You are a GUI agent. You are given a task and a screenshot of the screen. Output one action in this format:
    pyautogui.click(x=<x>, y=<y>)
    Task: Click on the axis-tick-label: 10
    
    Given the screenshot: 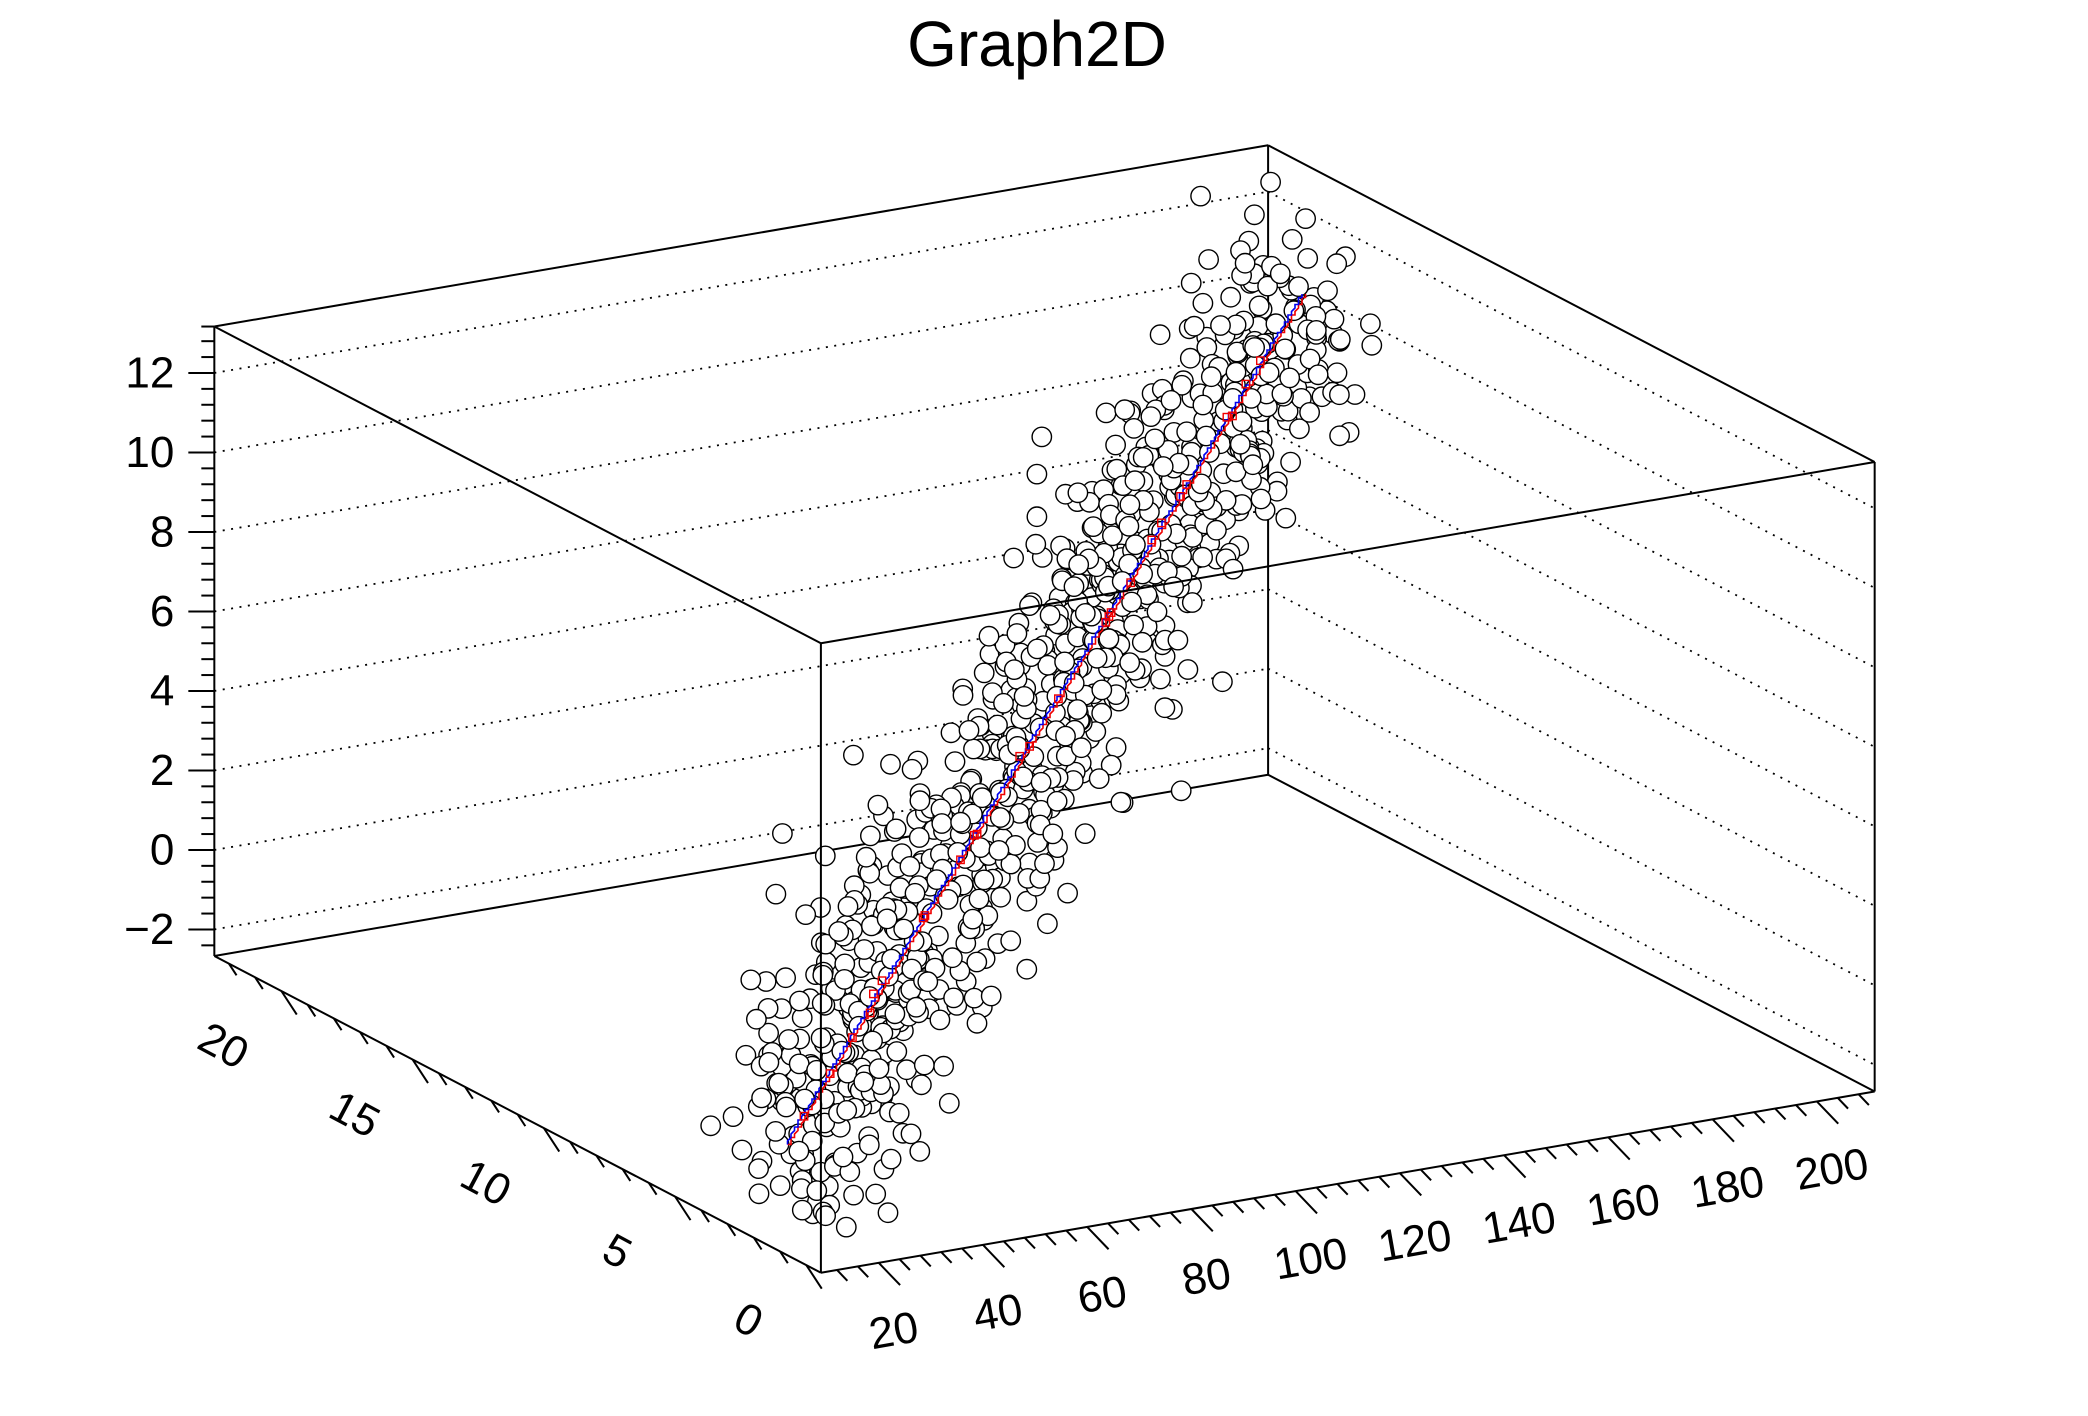 What is the action you would take?
    pyautogui.click(x=486, y=1183)
    